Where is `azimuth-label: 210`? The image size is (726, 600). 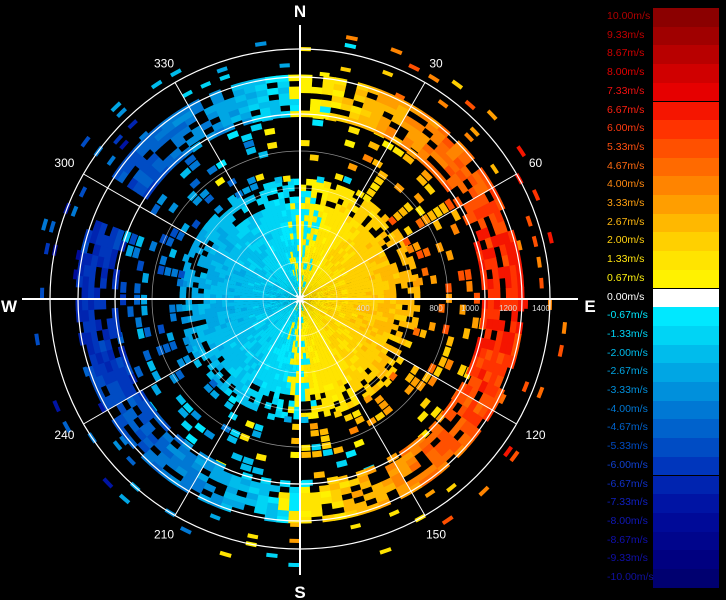
azimuth-label: 210 is located at coordinates (164, 535).